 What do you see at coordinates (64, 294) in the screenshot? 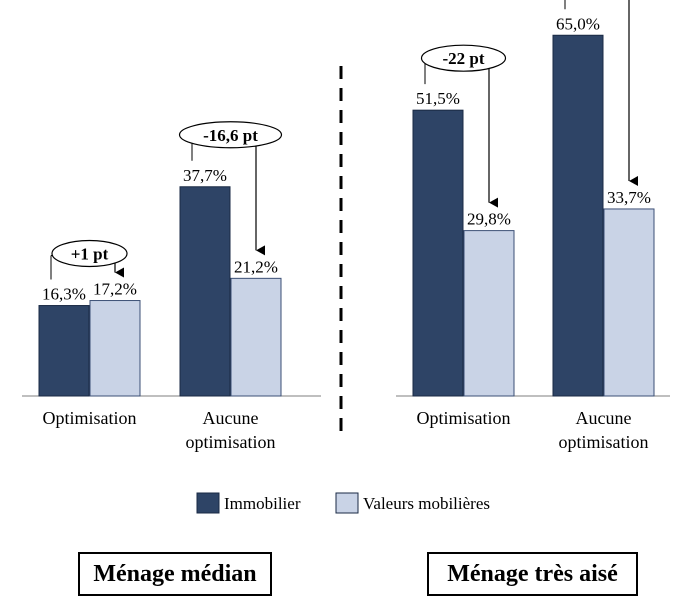
I see `data-label: 16,3%` at bounding box center [64, 294].